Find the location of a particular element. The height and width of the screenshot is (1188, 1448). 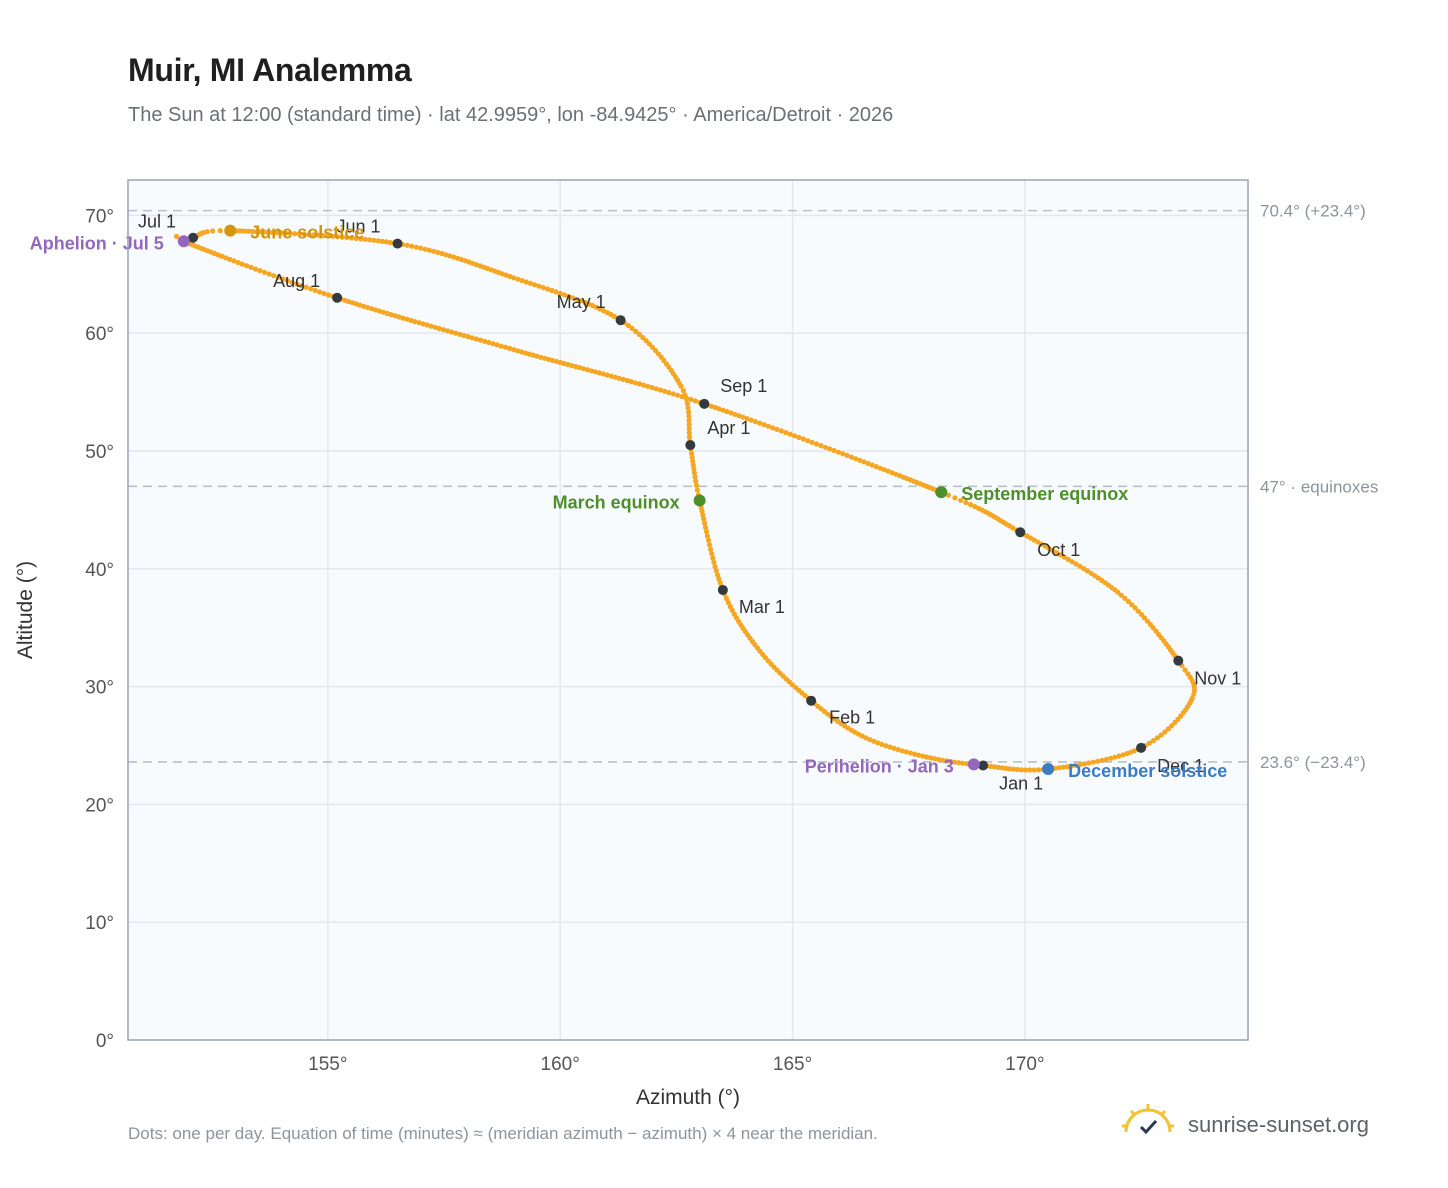

x-axis-ticks: 155° 160° 165° 170° is located at coordinates (676, 1064).